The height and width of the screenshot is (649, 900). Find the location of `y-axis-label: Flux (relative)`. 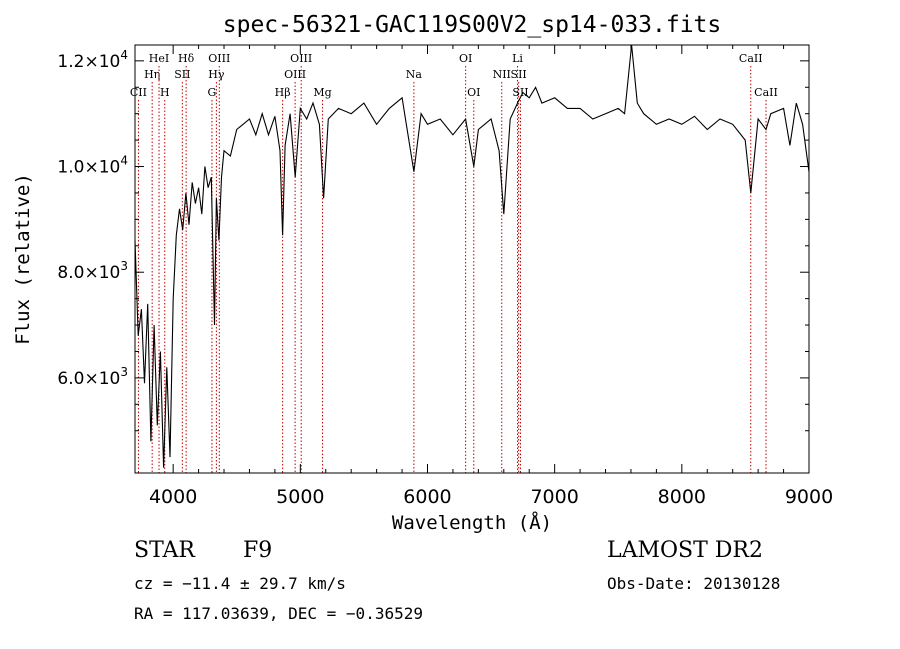

y-axis-label: Flux (relative) is located at coordinates (23, 259).